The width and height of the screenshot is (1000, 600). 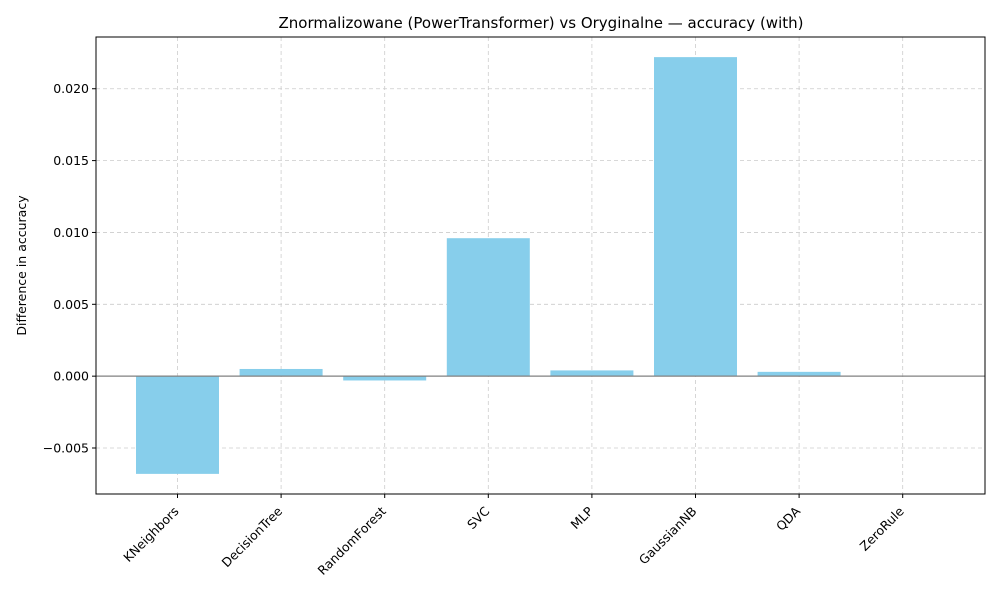 I want to click on y-tick-label: −0.005, so click(x=66, y=448).